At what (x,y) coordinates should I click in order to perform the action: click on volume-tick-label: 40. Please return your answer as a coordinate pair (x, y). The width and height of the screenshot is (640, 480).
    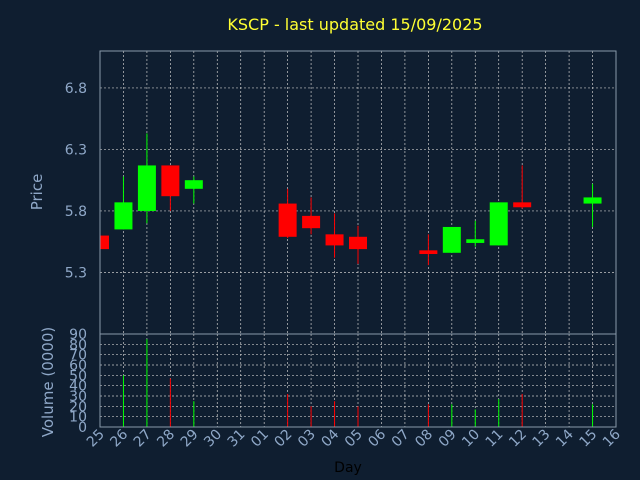
    Looking at the image, I should click on (78, 387).